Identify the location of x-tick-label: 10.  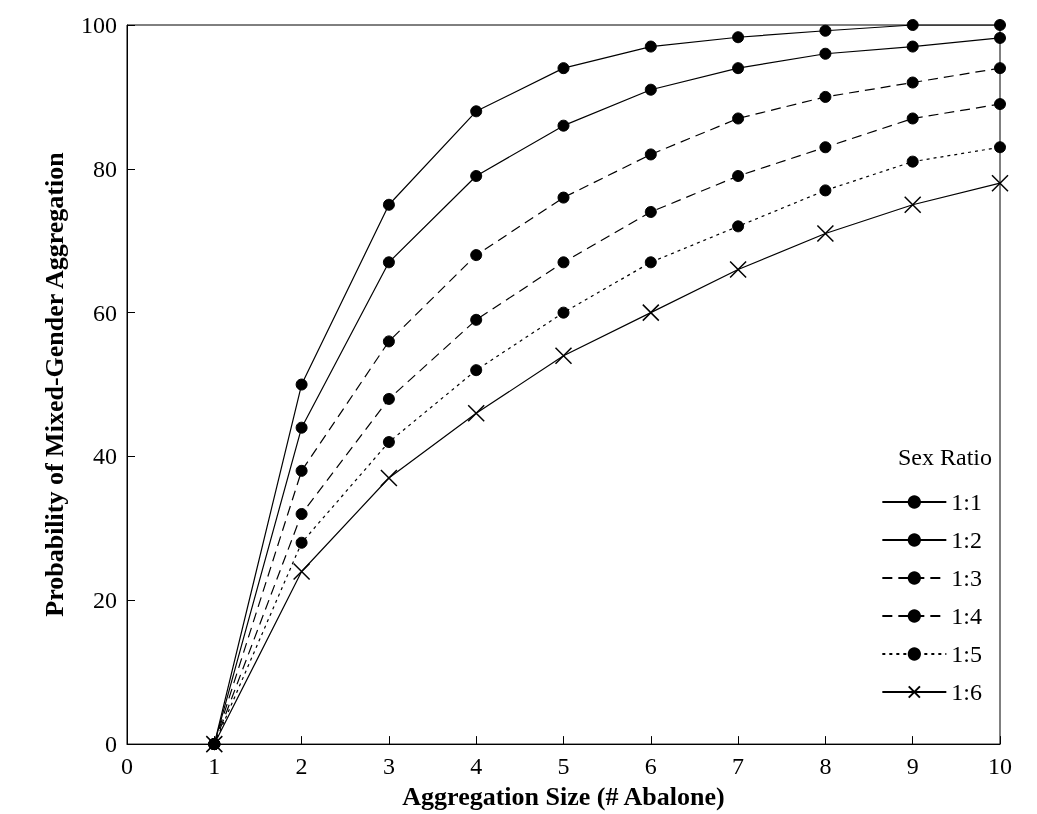
(1000, 766).